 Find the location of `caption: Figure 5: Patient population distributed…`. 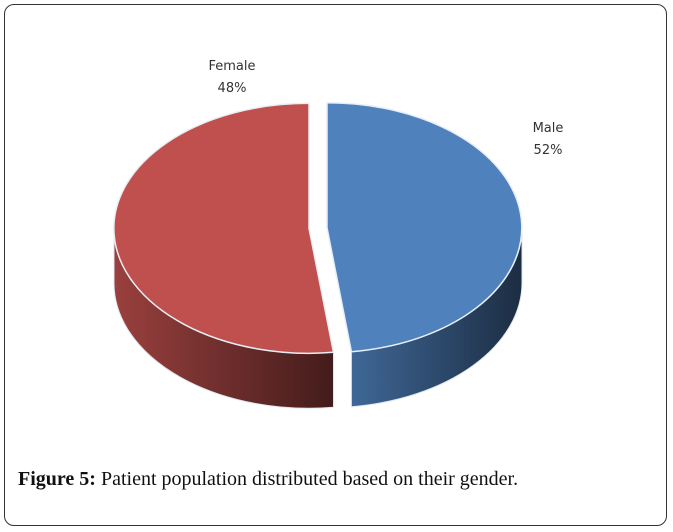

caption: Figure 5: Patient population distributed… is located at coordinates (268, 479).